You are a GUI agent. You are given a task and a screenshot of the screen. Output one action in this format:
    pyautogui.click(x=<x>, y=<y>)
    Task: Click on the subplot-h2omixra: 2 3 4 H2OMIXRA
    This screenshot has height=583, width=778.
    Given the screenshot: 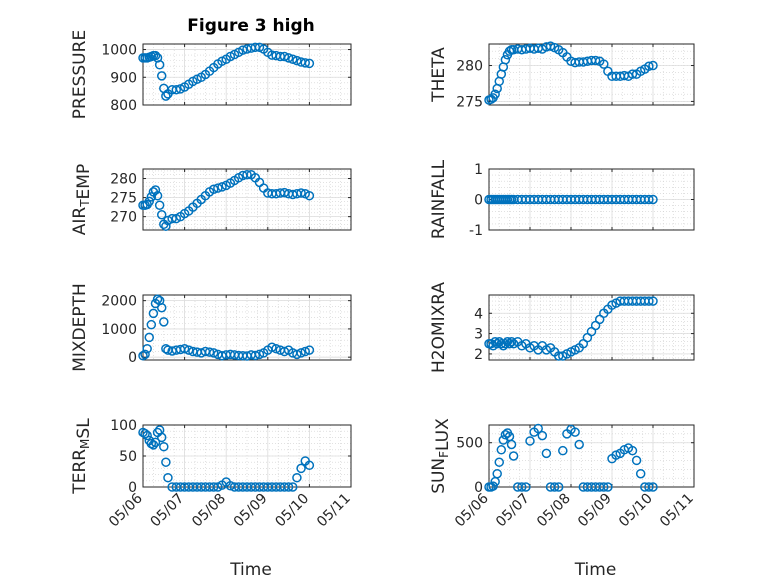 What is the action you would take?
    pyautogui.click(x=562, y=327)
    